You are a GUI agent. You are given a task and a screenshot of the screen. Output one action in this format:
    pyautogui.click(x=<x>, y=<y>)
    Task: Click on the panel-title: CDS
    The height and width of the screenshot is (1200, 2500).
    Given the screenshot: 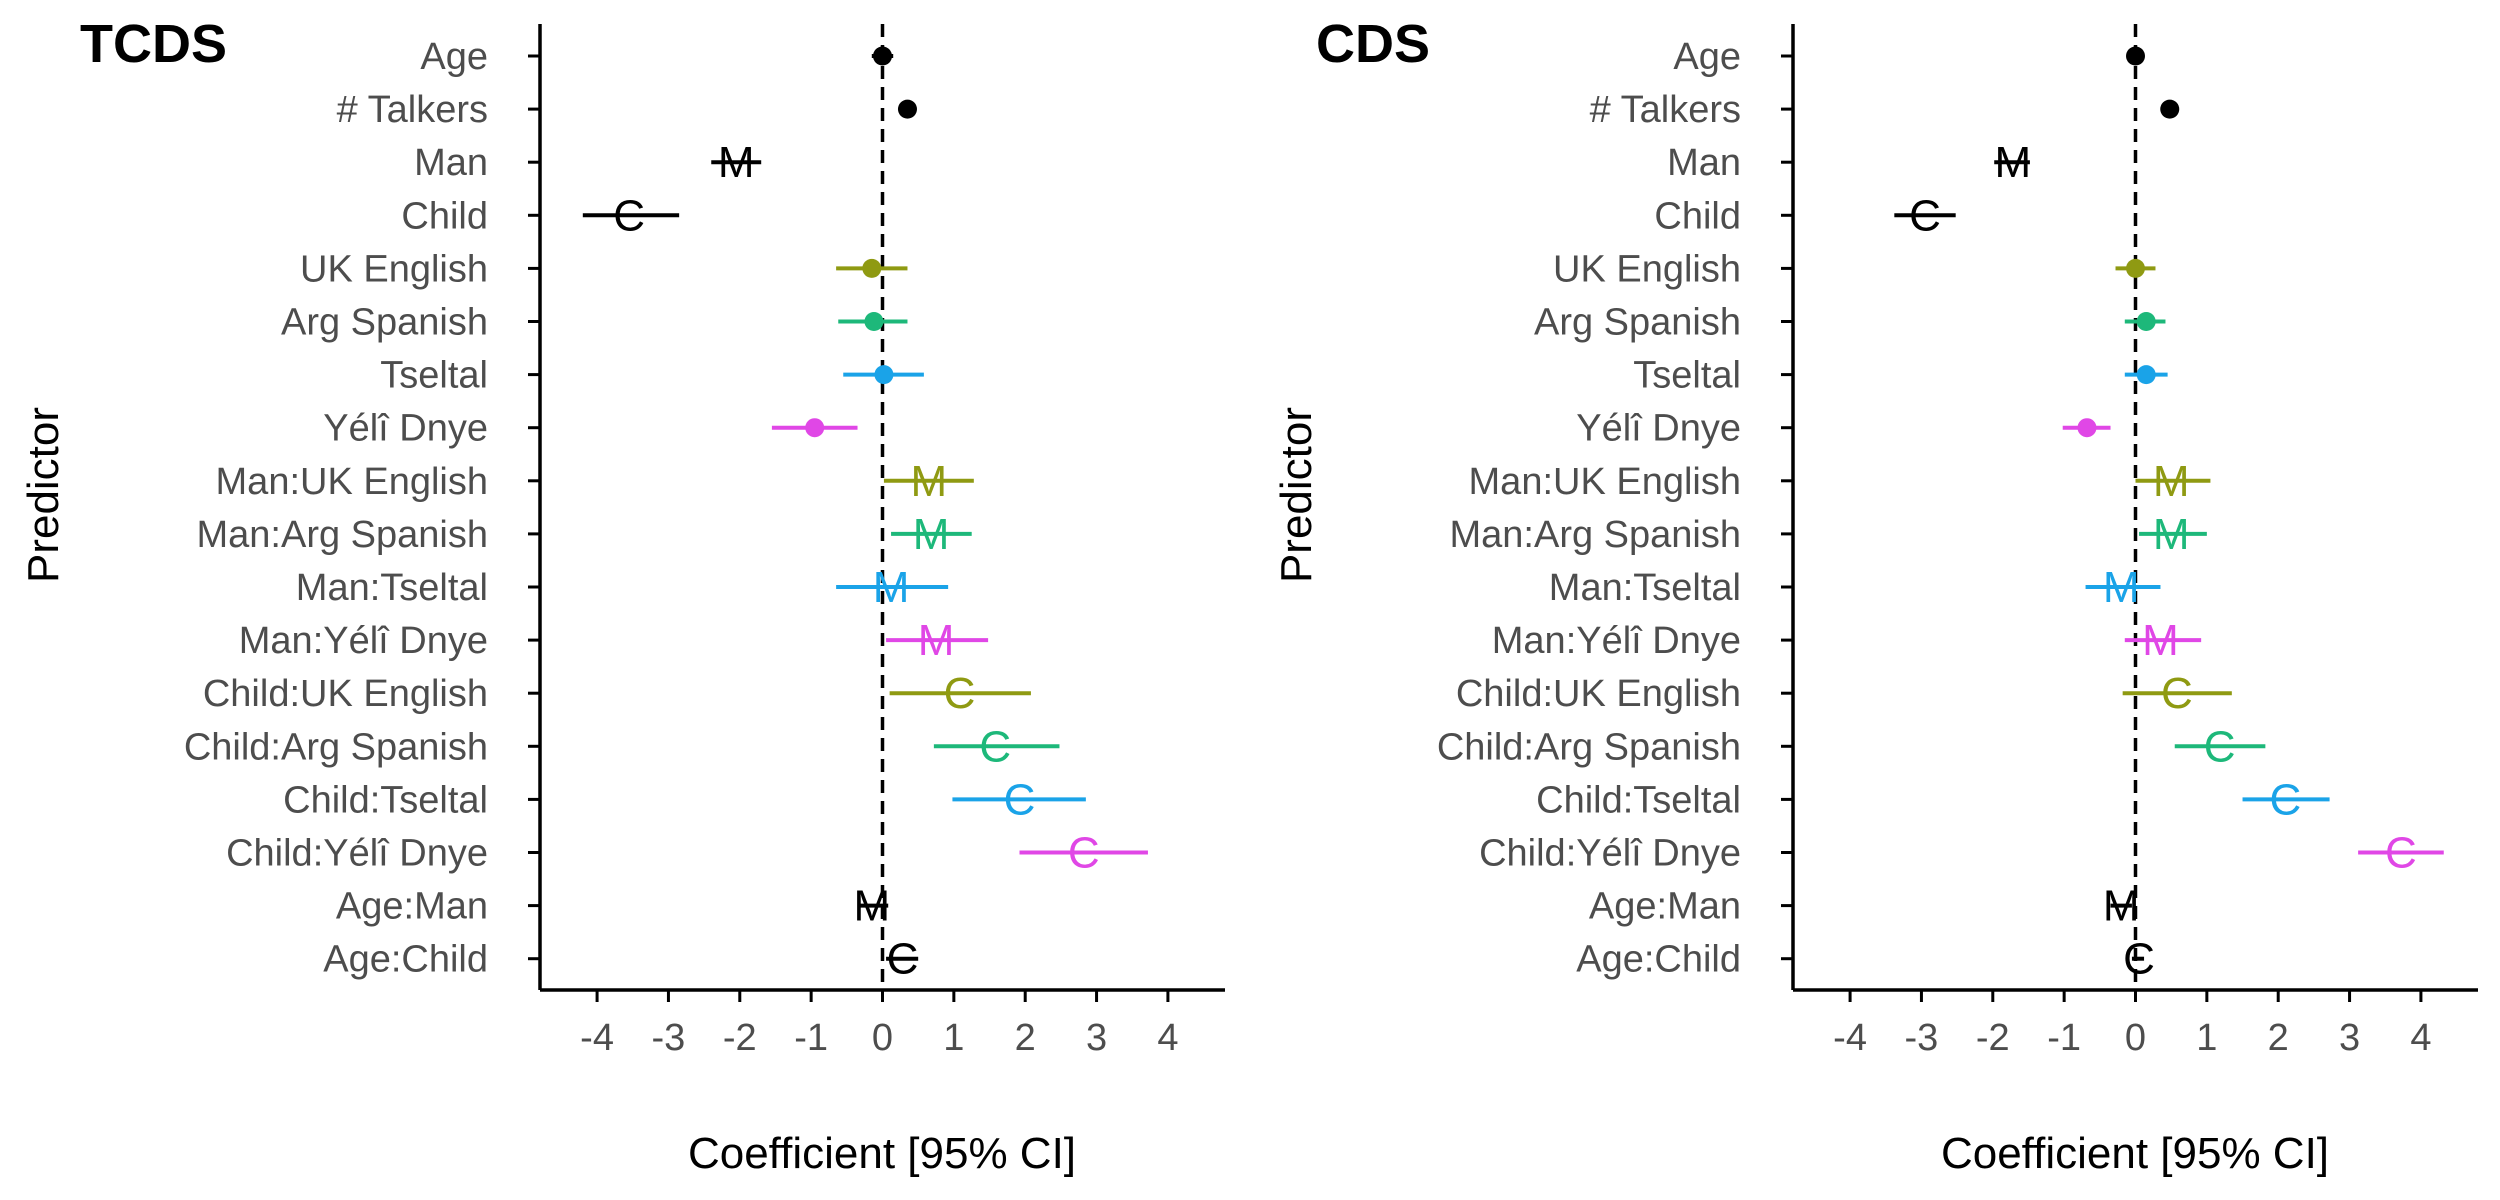 What is the action you would take?
    pyautogui.click(x=1373, y=44)
    